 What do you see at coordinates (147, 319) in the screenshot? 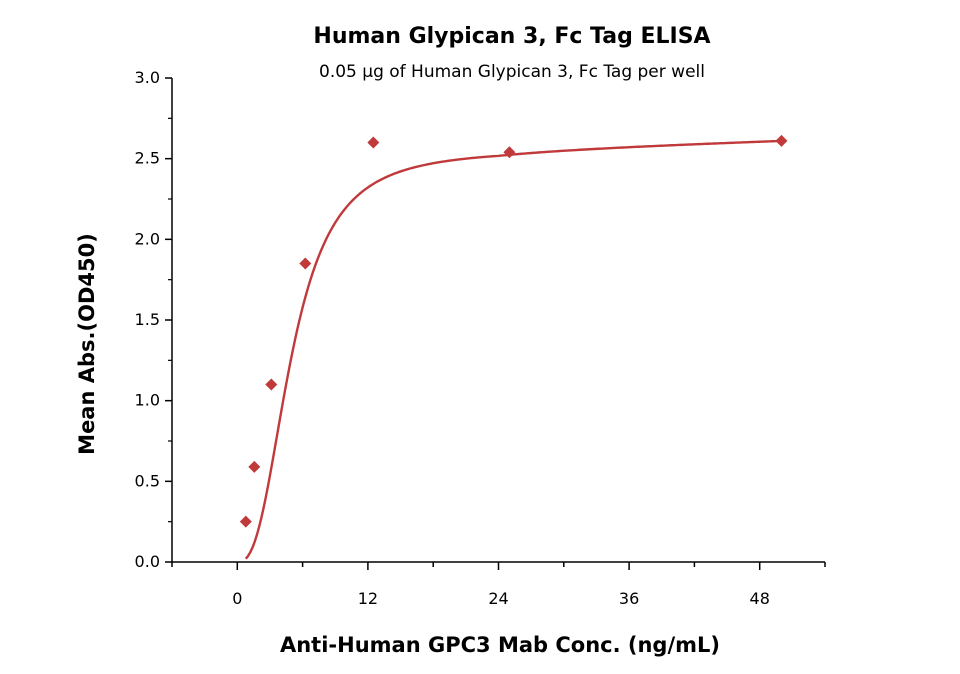
I see `y-tick-label: 1.5` at bounding box center [147, 319].